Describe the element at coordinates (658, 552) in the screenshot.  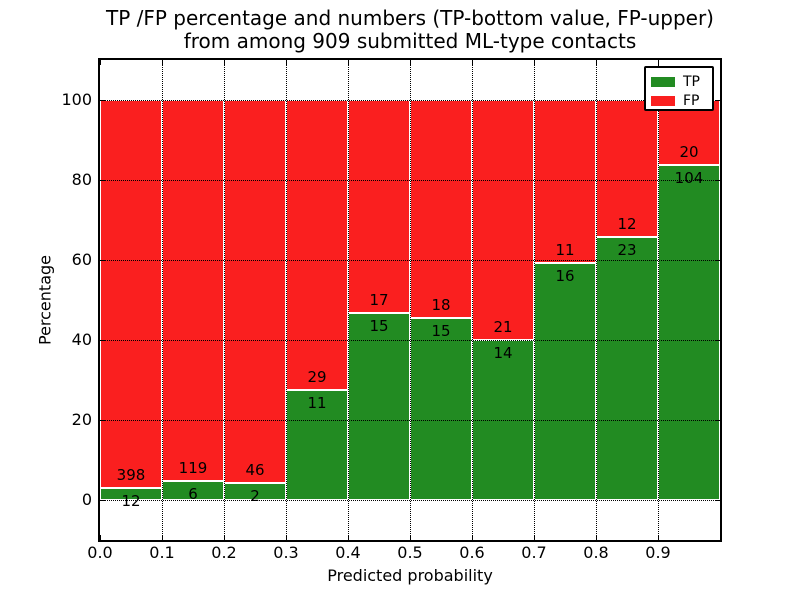
I see `x-tick-label: 0.9` at that location.